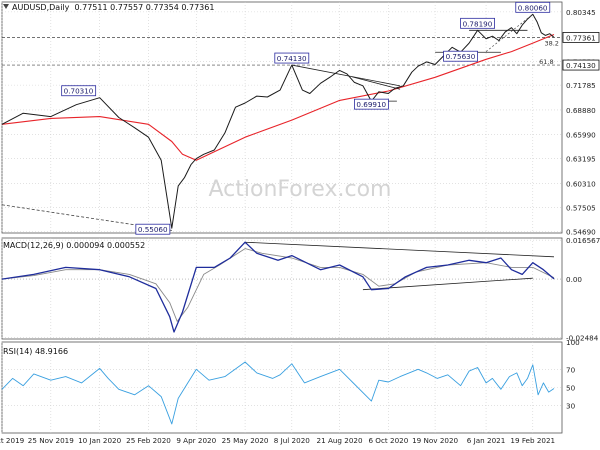 The height and width of the screenshot is (450, 600). I want to click on x-tick-label: 19 Feb 2021, so click(532, 440).